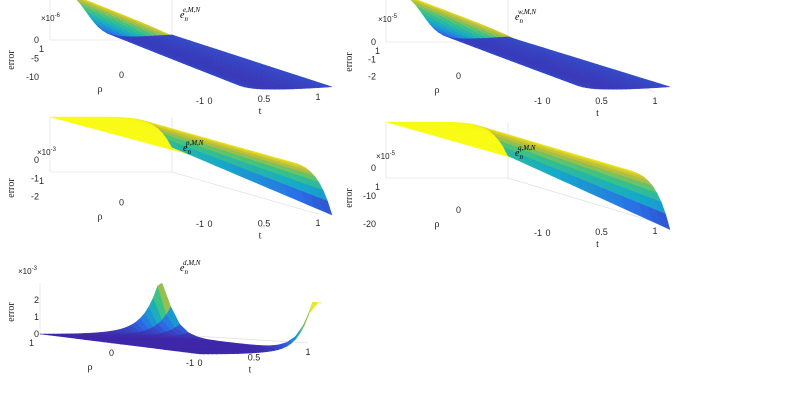 This screenshot has height=401, width=794. Describe the element at coordinates (191, 10) in the screenshot. I see `panel-e-title-sup: e,M,N` at that location.